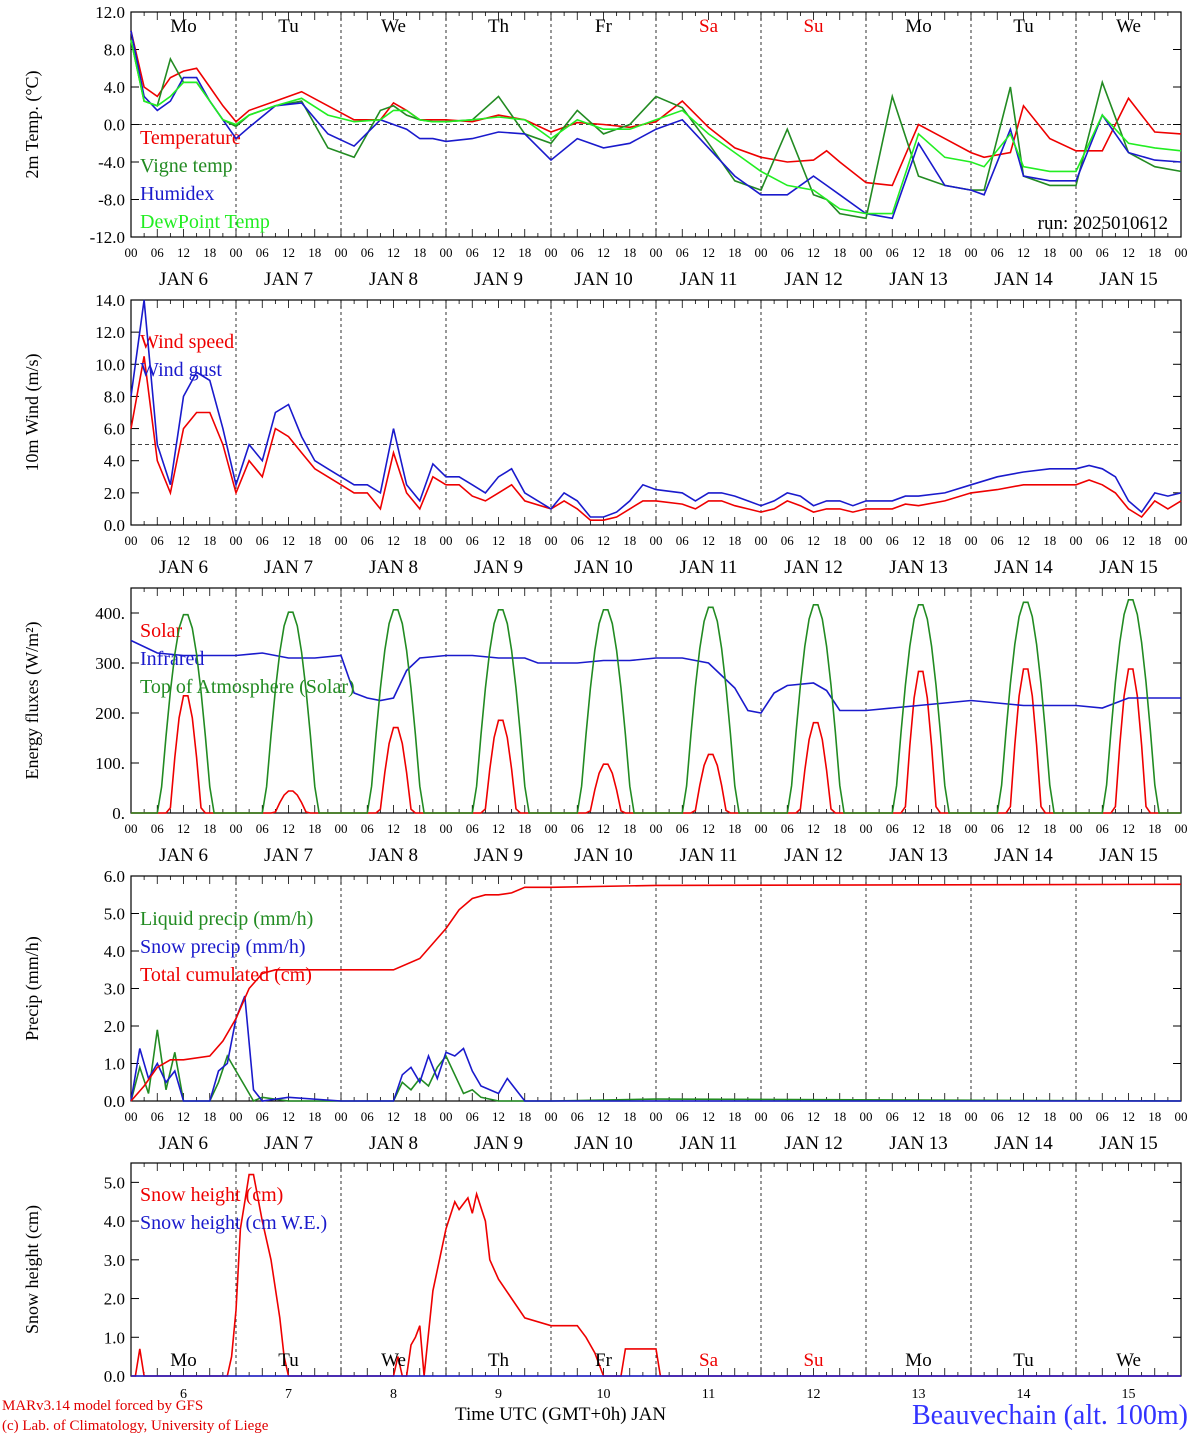 This screenshot has height=1440, width=1194. Describe the element at coordinates (393, 1394) in the screenshot. I see `day-number-label: 8` at that location.